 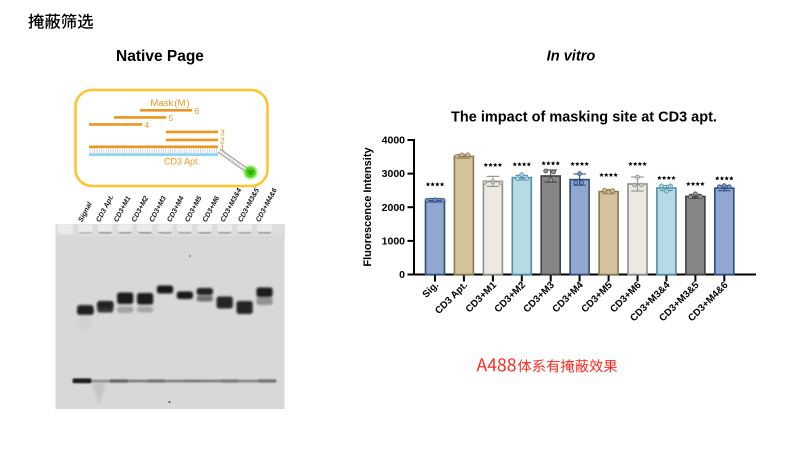 I want to click on svg-text: 3, so click(x=222, y=132).